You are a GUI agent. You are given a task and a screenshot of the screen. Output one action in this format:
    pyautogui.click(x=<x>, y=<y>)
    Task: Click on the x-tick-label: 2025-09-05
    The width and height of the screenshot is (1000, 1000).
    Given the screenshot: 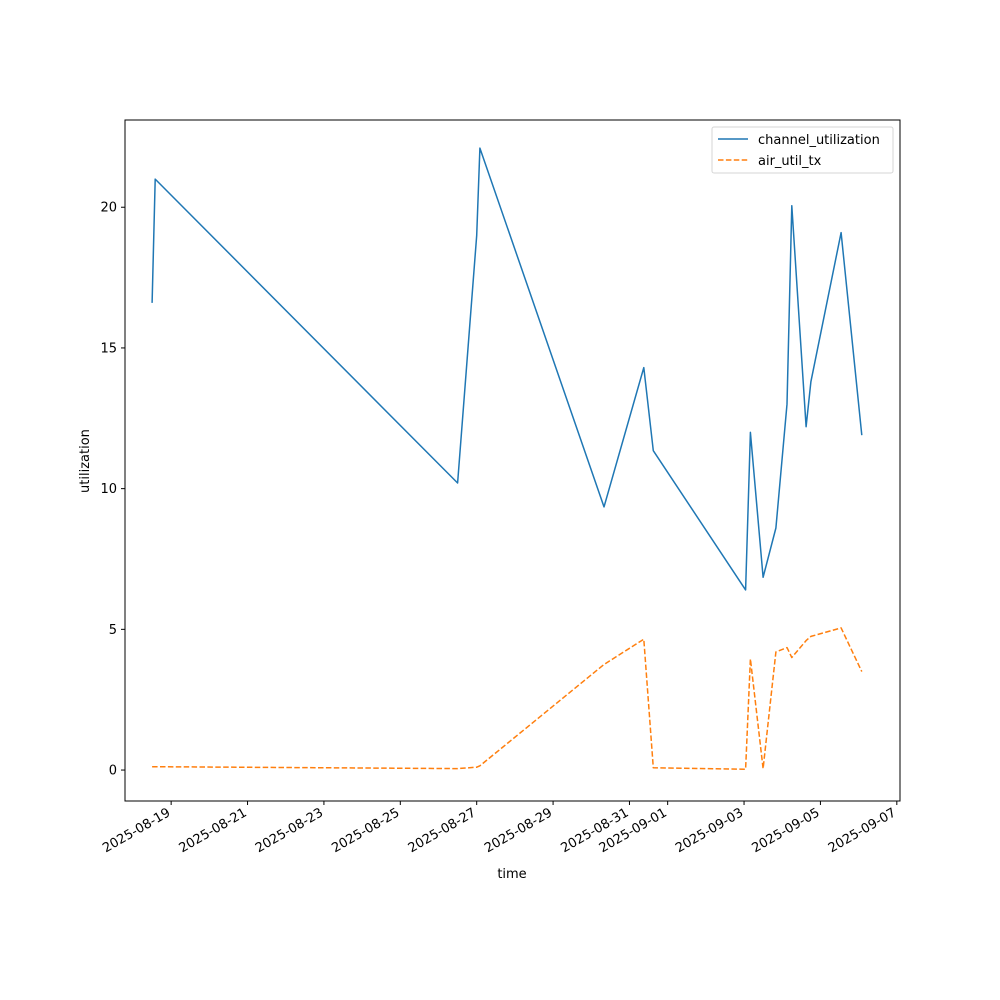 What is the action you would take?
    pyautogui.click(x=785, y=830)
    